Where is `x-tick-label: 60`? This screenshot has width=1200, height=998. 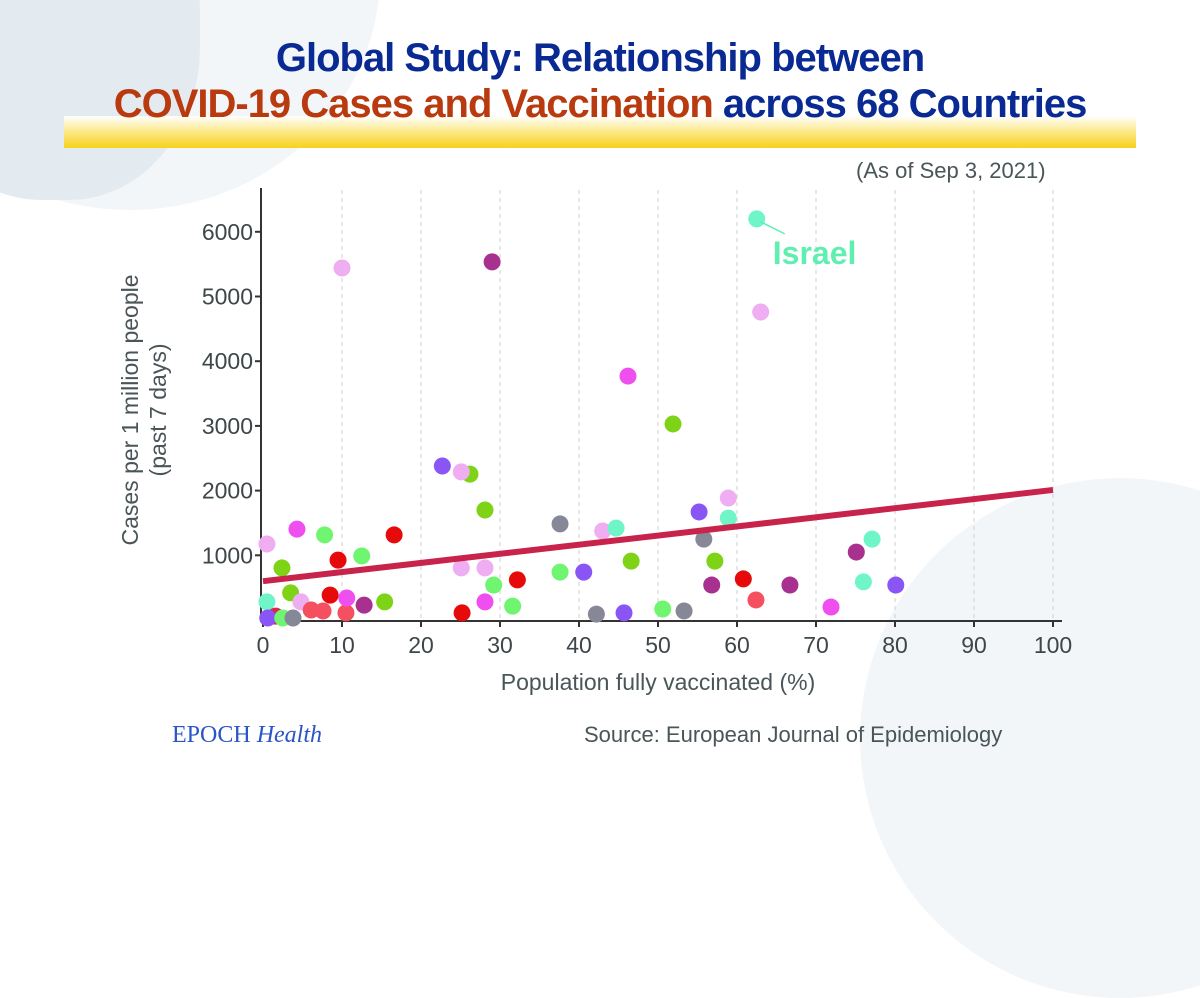
x-tick-label: 60 is located at coordinates (737, 645).